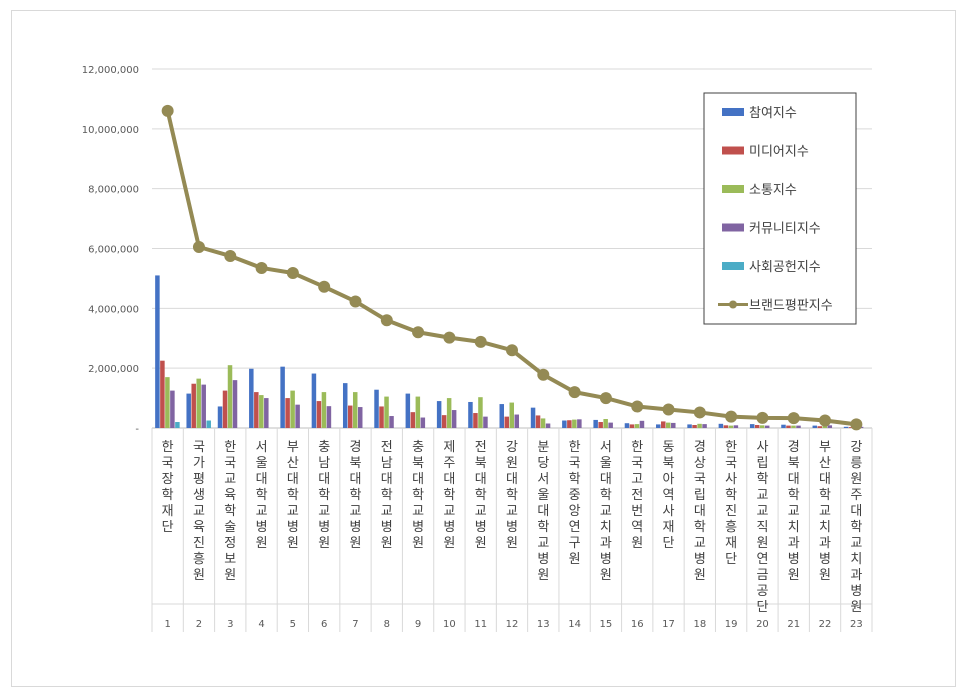 The width and height of the screenshot is (966, 697). What do you see at coordinates (731, 624) in the screenshot?
I see `x-rank-label: 19` at bounding box center [731, 624].